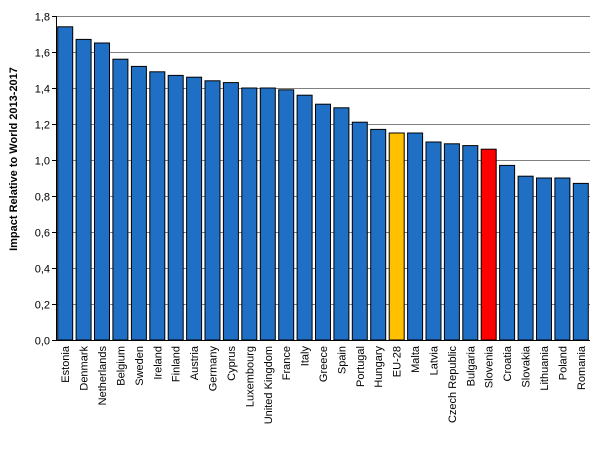  Describe the element at coordinates (471, 365) in the screenshot. I see `x-tick-label: Bulgaria` at that location.